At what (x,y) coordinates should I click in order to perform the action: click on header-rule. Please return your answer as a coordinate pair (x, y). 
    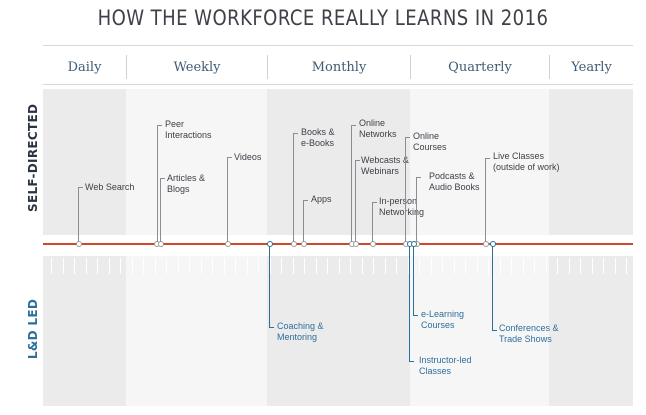
    Looking at the image, I should click on (338, 84).